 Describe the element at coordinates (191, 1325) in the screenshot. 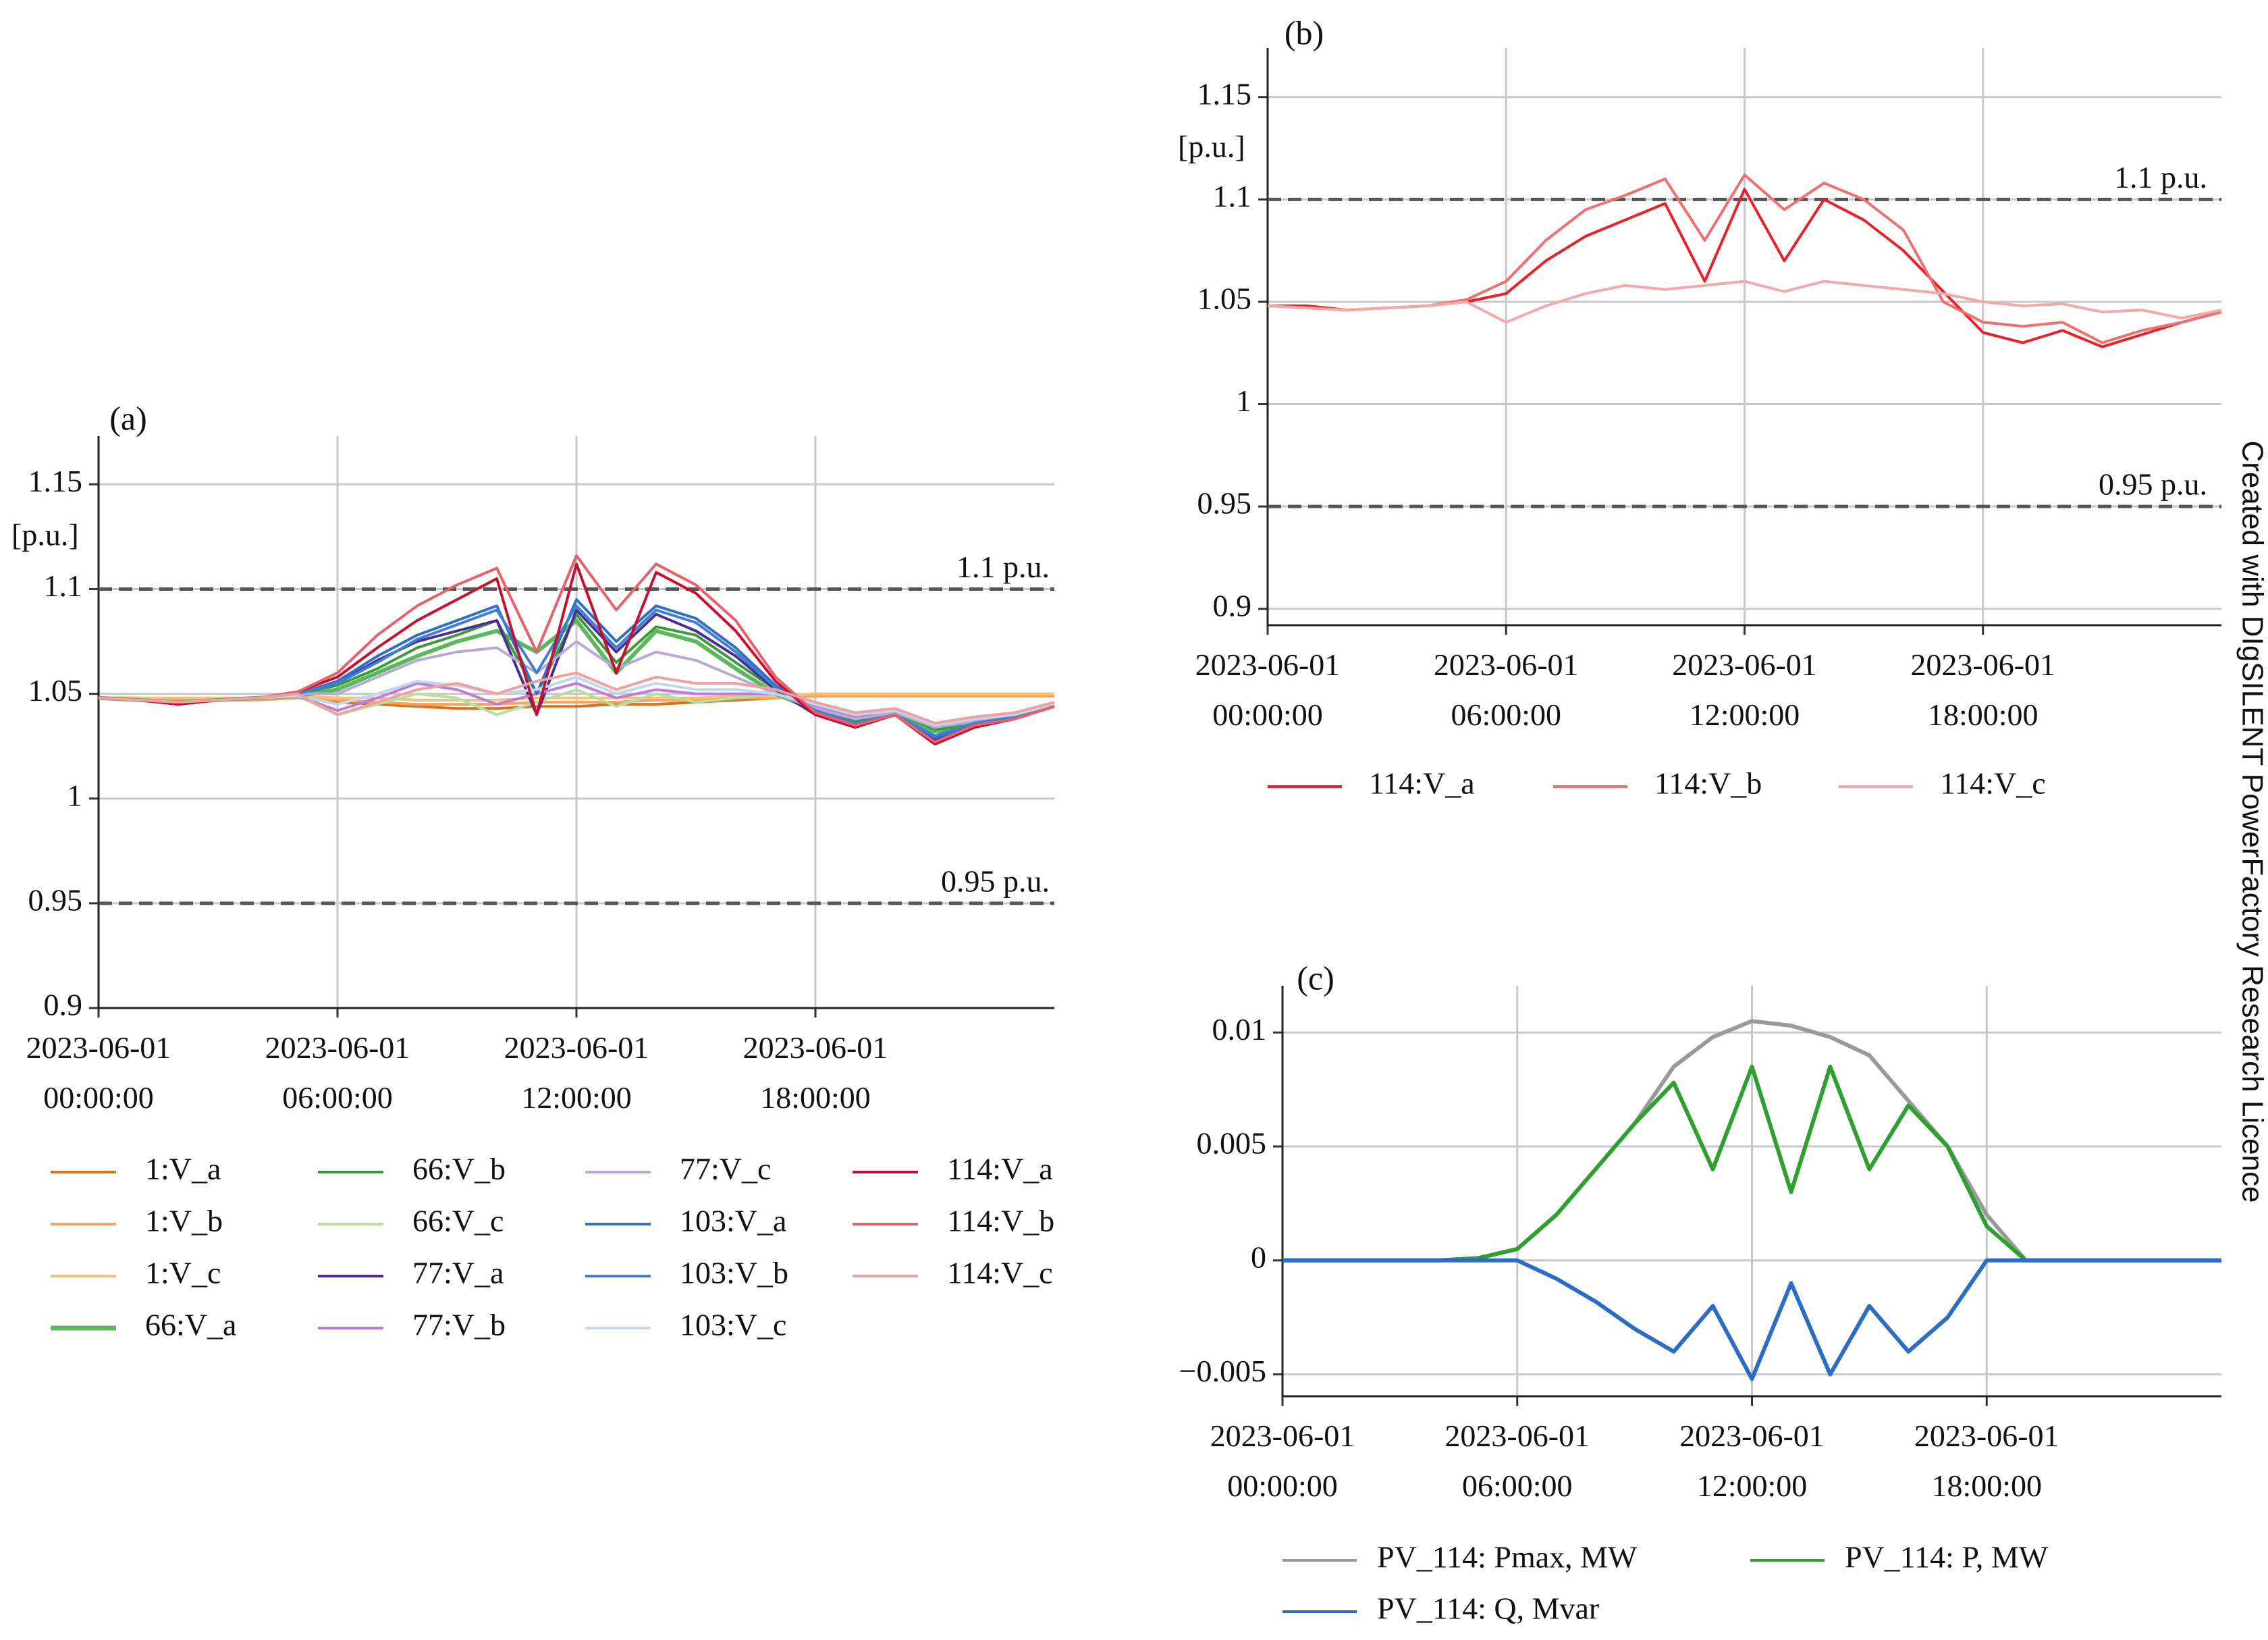

I see `legend-label: 66:V_a` at that location.